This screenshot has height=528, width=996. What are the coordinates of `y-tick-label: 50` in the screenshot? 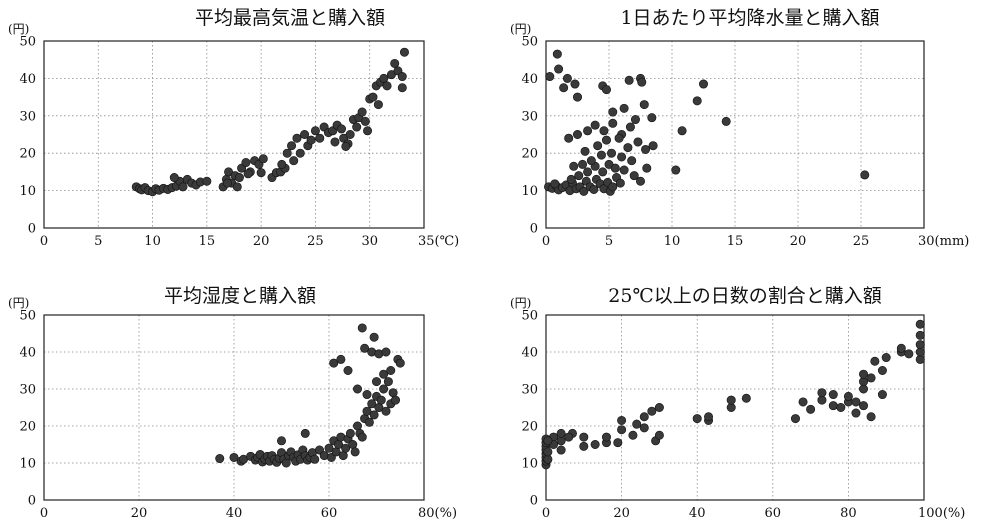 It's located at (529, 42).